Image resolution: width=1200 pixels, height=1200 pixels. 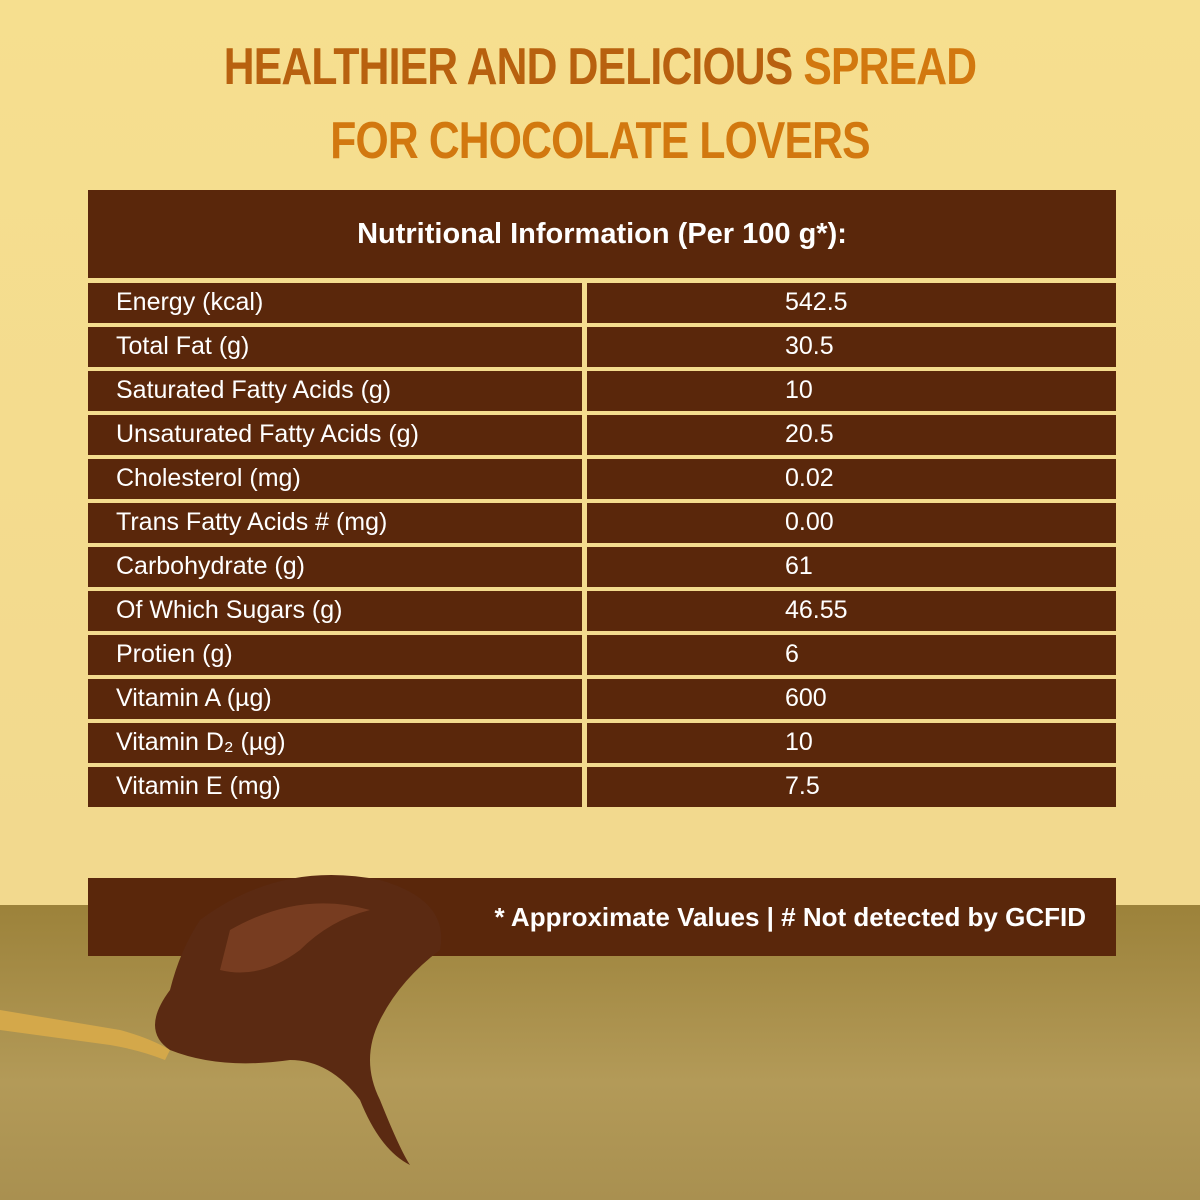 What do you see at coordinates (335, 391) in the screenshot?
I see `nutrient-label: Saturated Fatty Acids (g)` at bounding box center [335, 391].